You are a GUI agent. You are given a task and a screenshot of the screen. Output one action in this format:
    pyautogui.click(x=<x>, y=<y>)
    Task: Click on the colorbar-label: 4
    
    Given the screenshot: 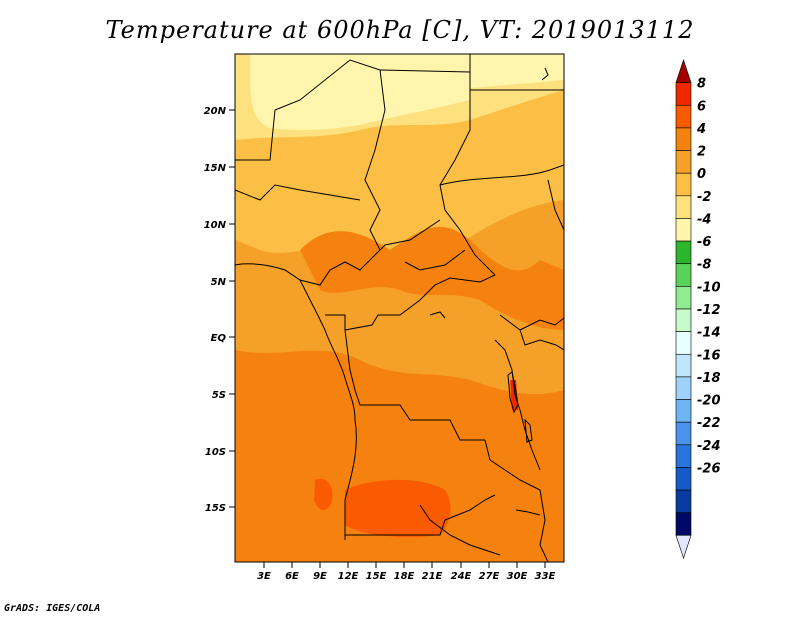 What is the action you would take?
    pyautogui.click(x=701, y=129)
    